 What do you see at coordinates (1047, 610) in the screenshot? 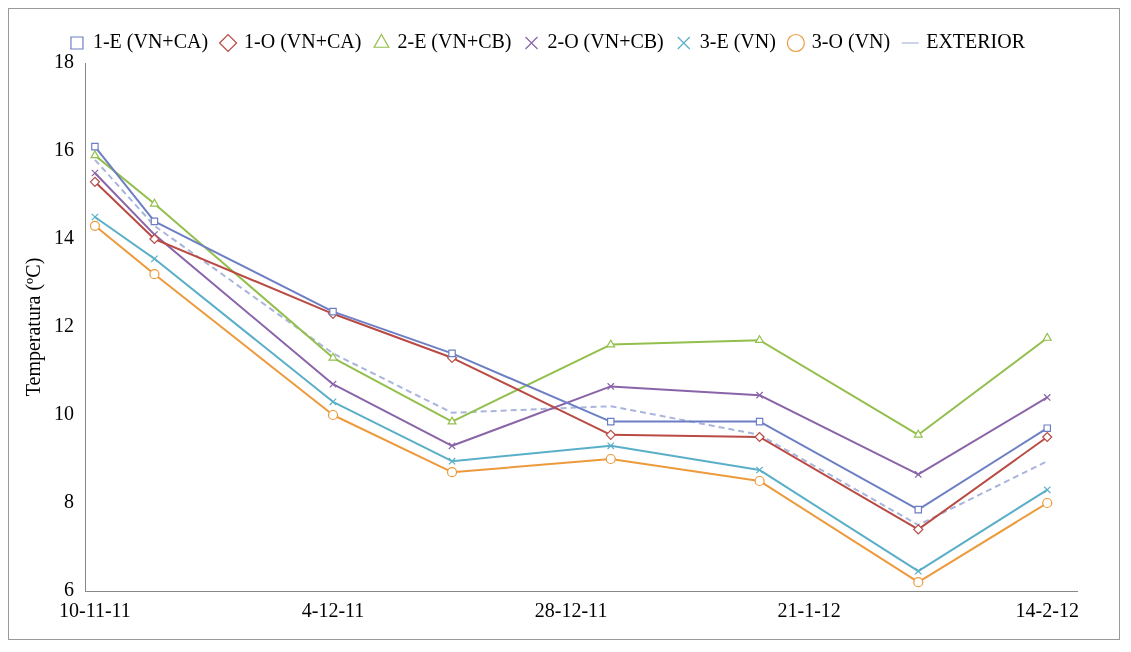
I see `x-tick-label: 14-2-12` at bounding box center [1047, 610].